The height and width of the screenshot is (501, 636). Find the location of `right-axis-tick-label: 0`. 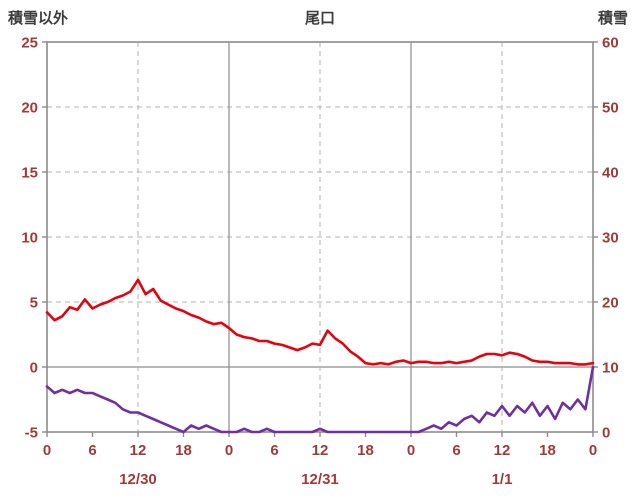

right-axis-tick-label: 0 is located at coordinates (606, 433).